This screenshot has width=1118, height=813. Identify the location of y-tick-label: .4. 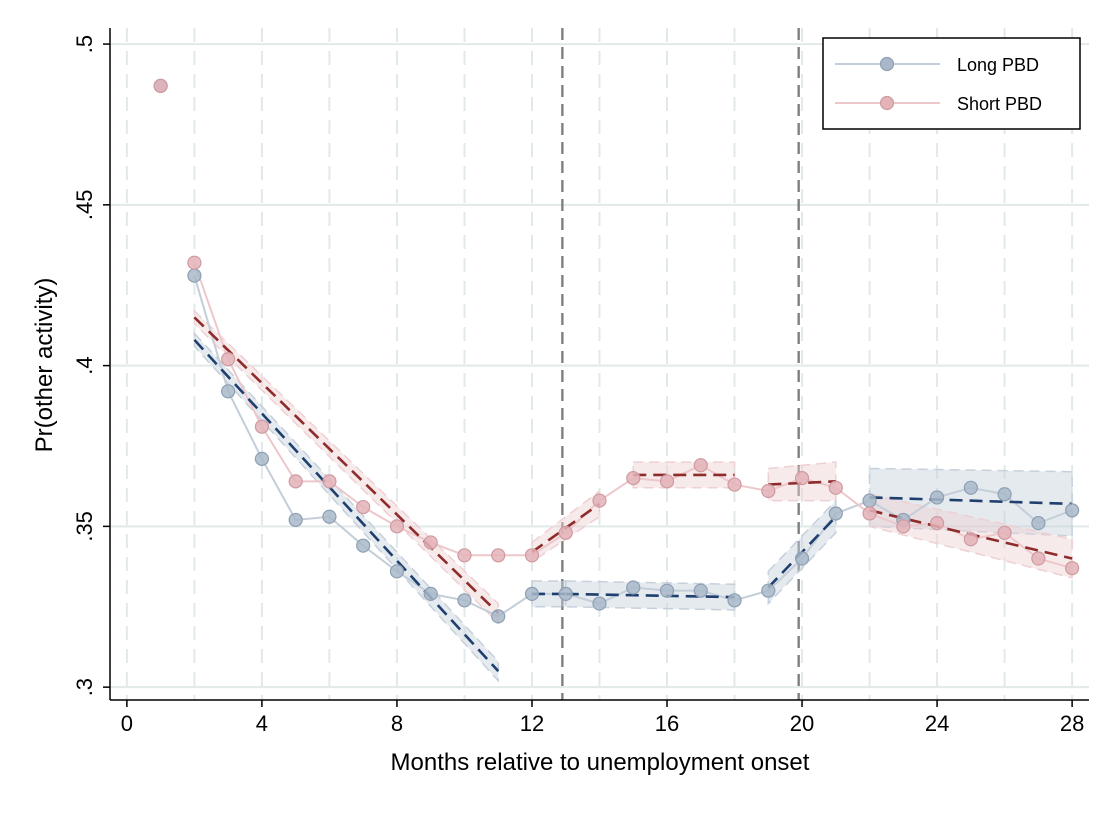
(84, 365).